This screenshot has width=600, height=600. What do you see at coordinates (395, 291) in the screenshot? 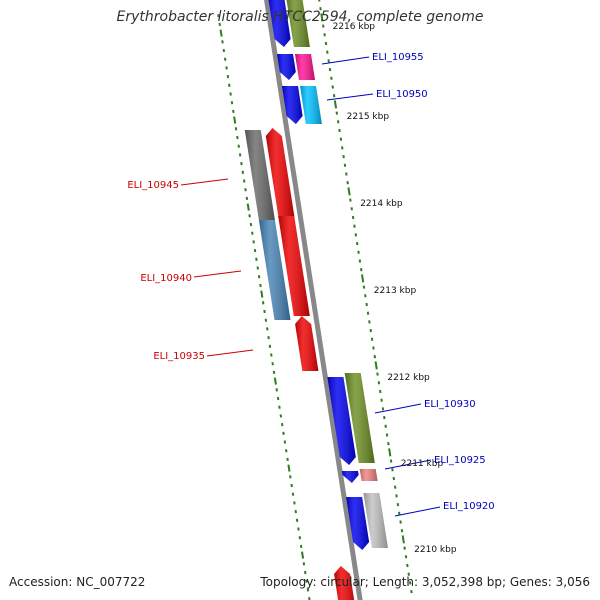
I see `kbp-label: 2213 kbp` at bounding box center [395, 291].